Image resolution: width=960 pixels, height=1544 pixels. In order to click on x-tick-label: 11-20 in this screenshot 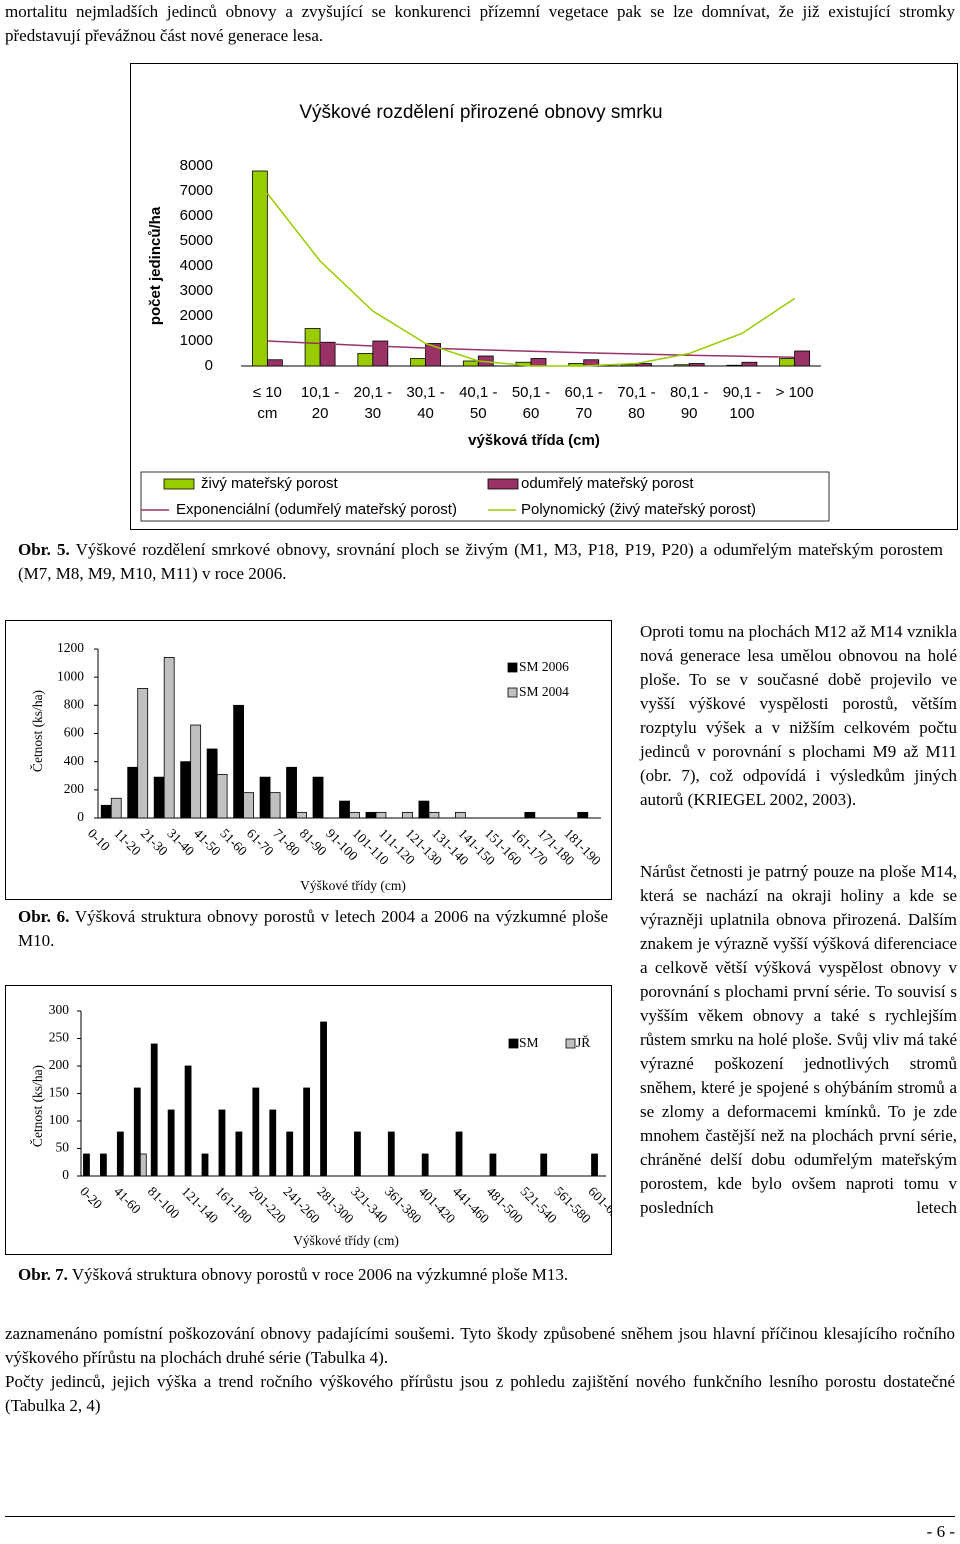, I will do `click(127, 842)`.